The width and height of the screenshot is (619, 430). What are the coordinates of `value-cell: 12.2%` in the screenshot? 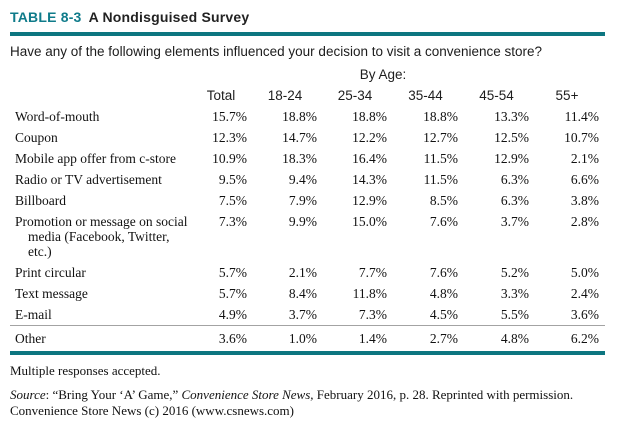 It's located at (369, 137).